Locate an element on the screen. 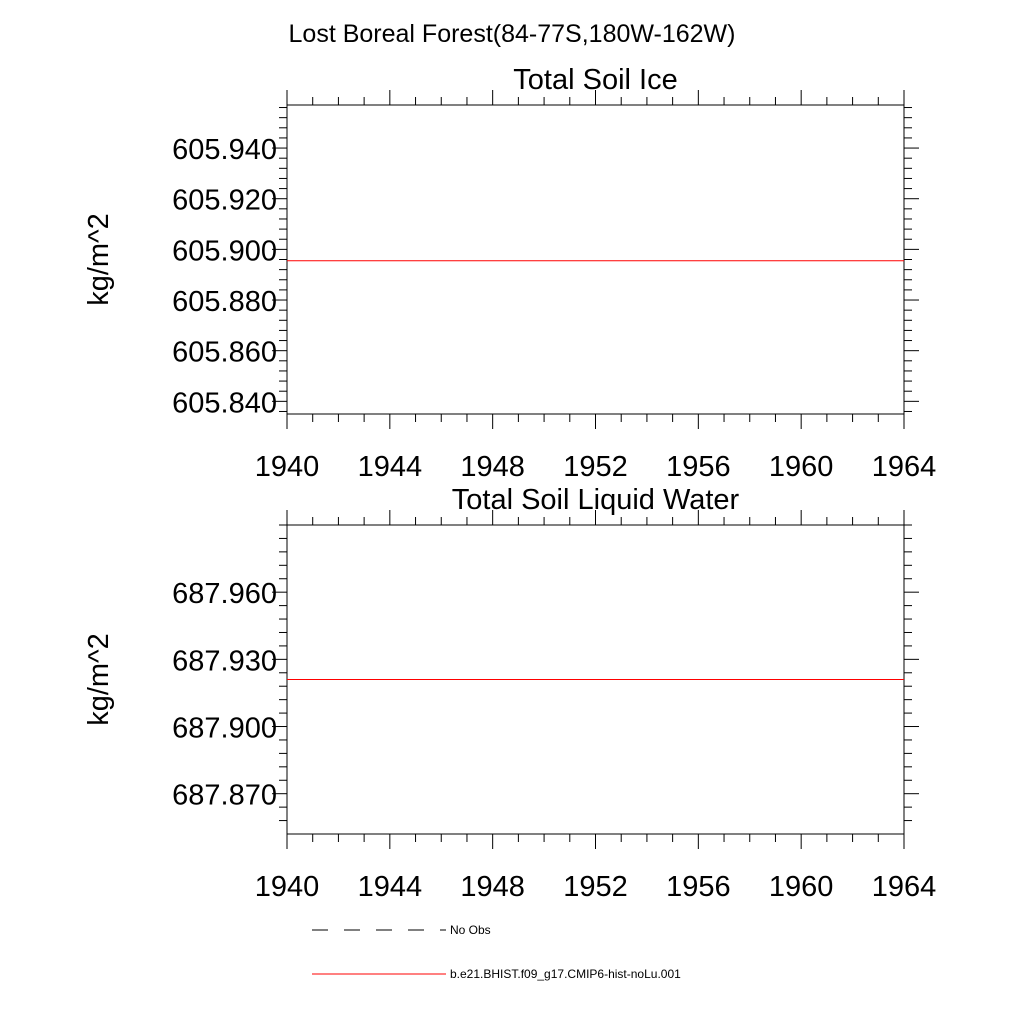  y-tick-label: 605.900 is located at coordinates (224, 251).